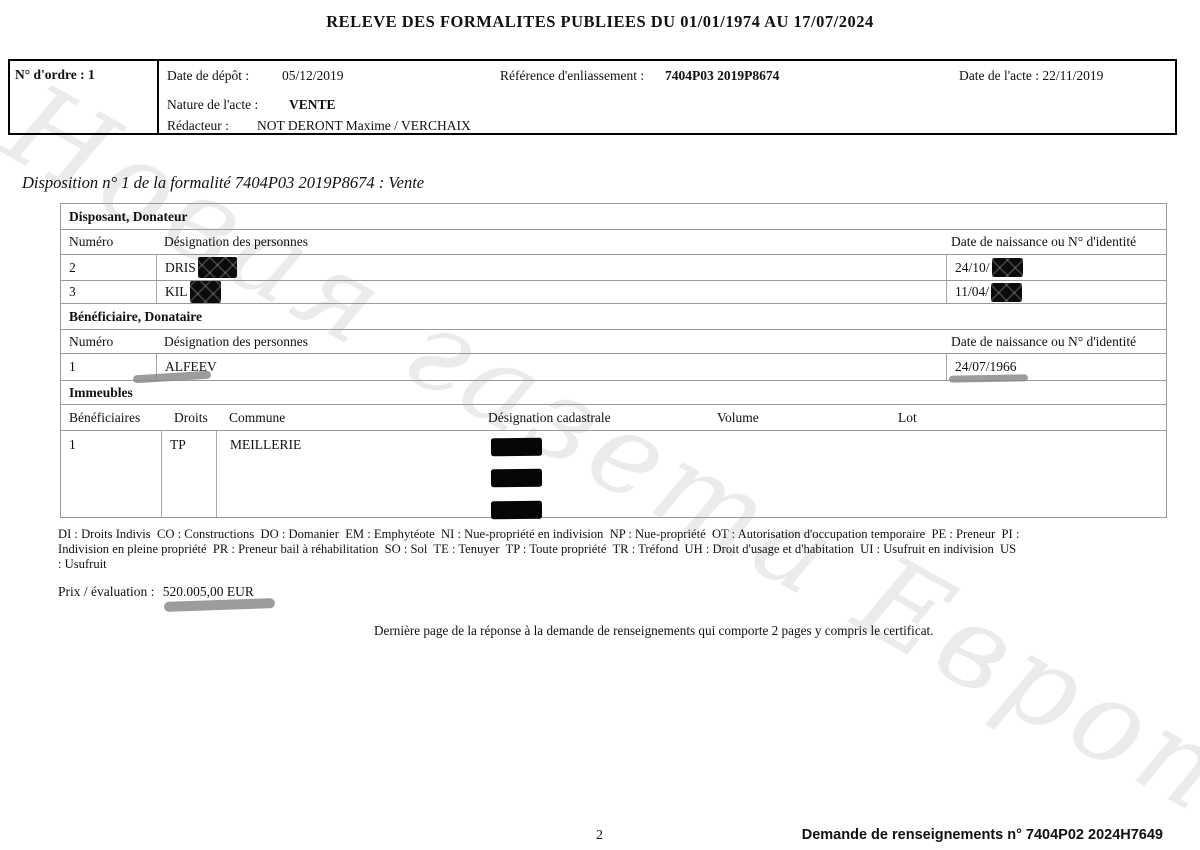 This screenshot has width=1200, height=850. I want to click on section-title-immeubles: Immeubles, so click(613, 393).